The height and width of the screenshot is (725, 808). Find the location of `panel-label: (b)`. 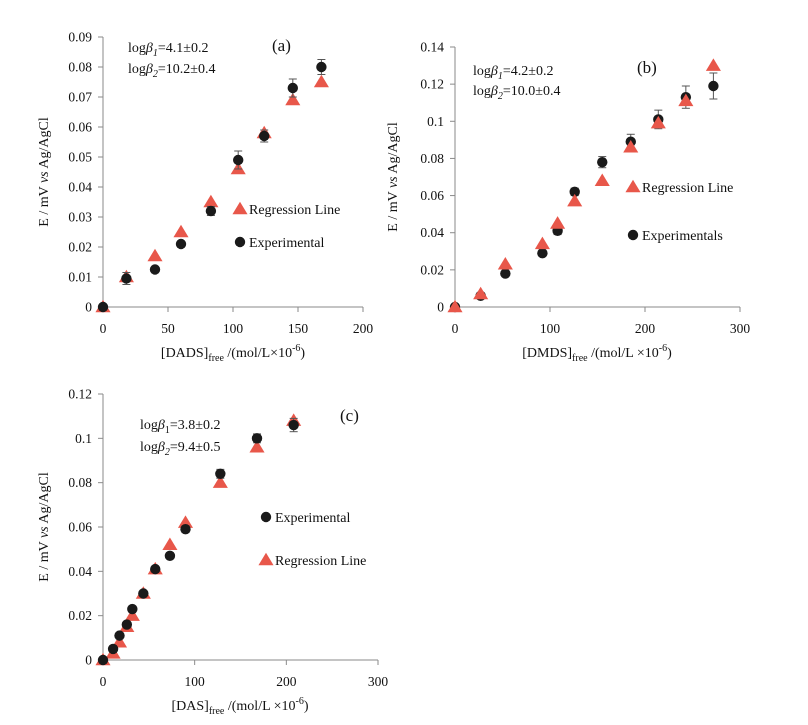

panel-label: (b) is located at coordinates (647, 67).